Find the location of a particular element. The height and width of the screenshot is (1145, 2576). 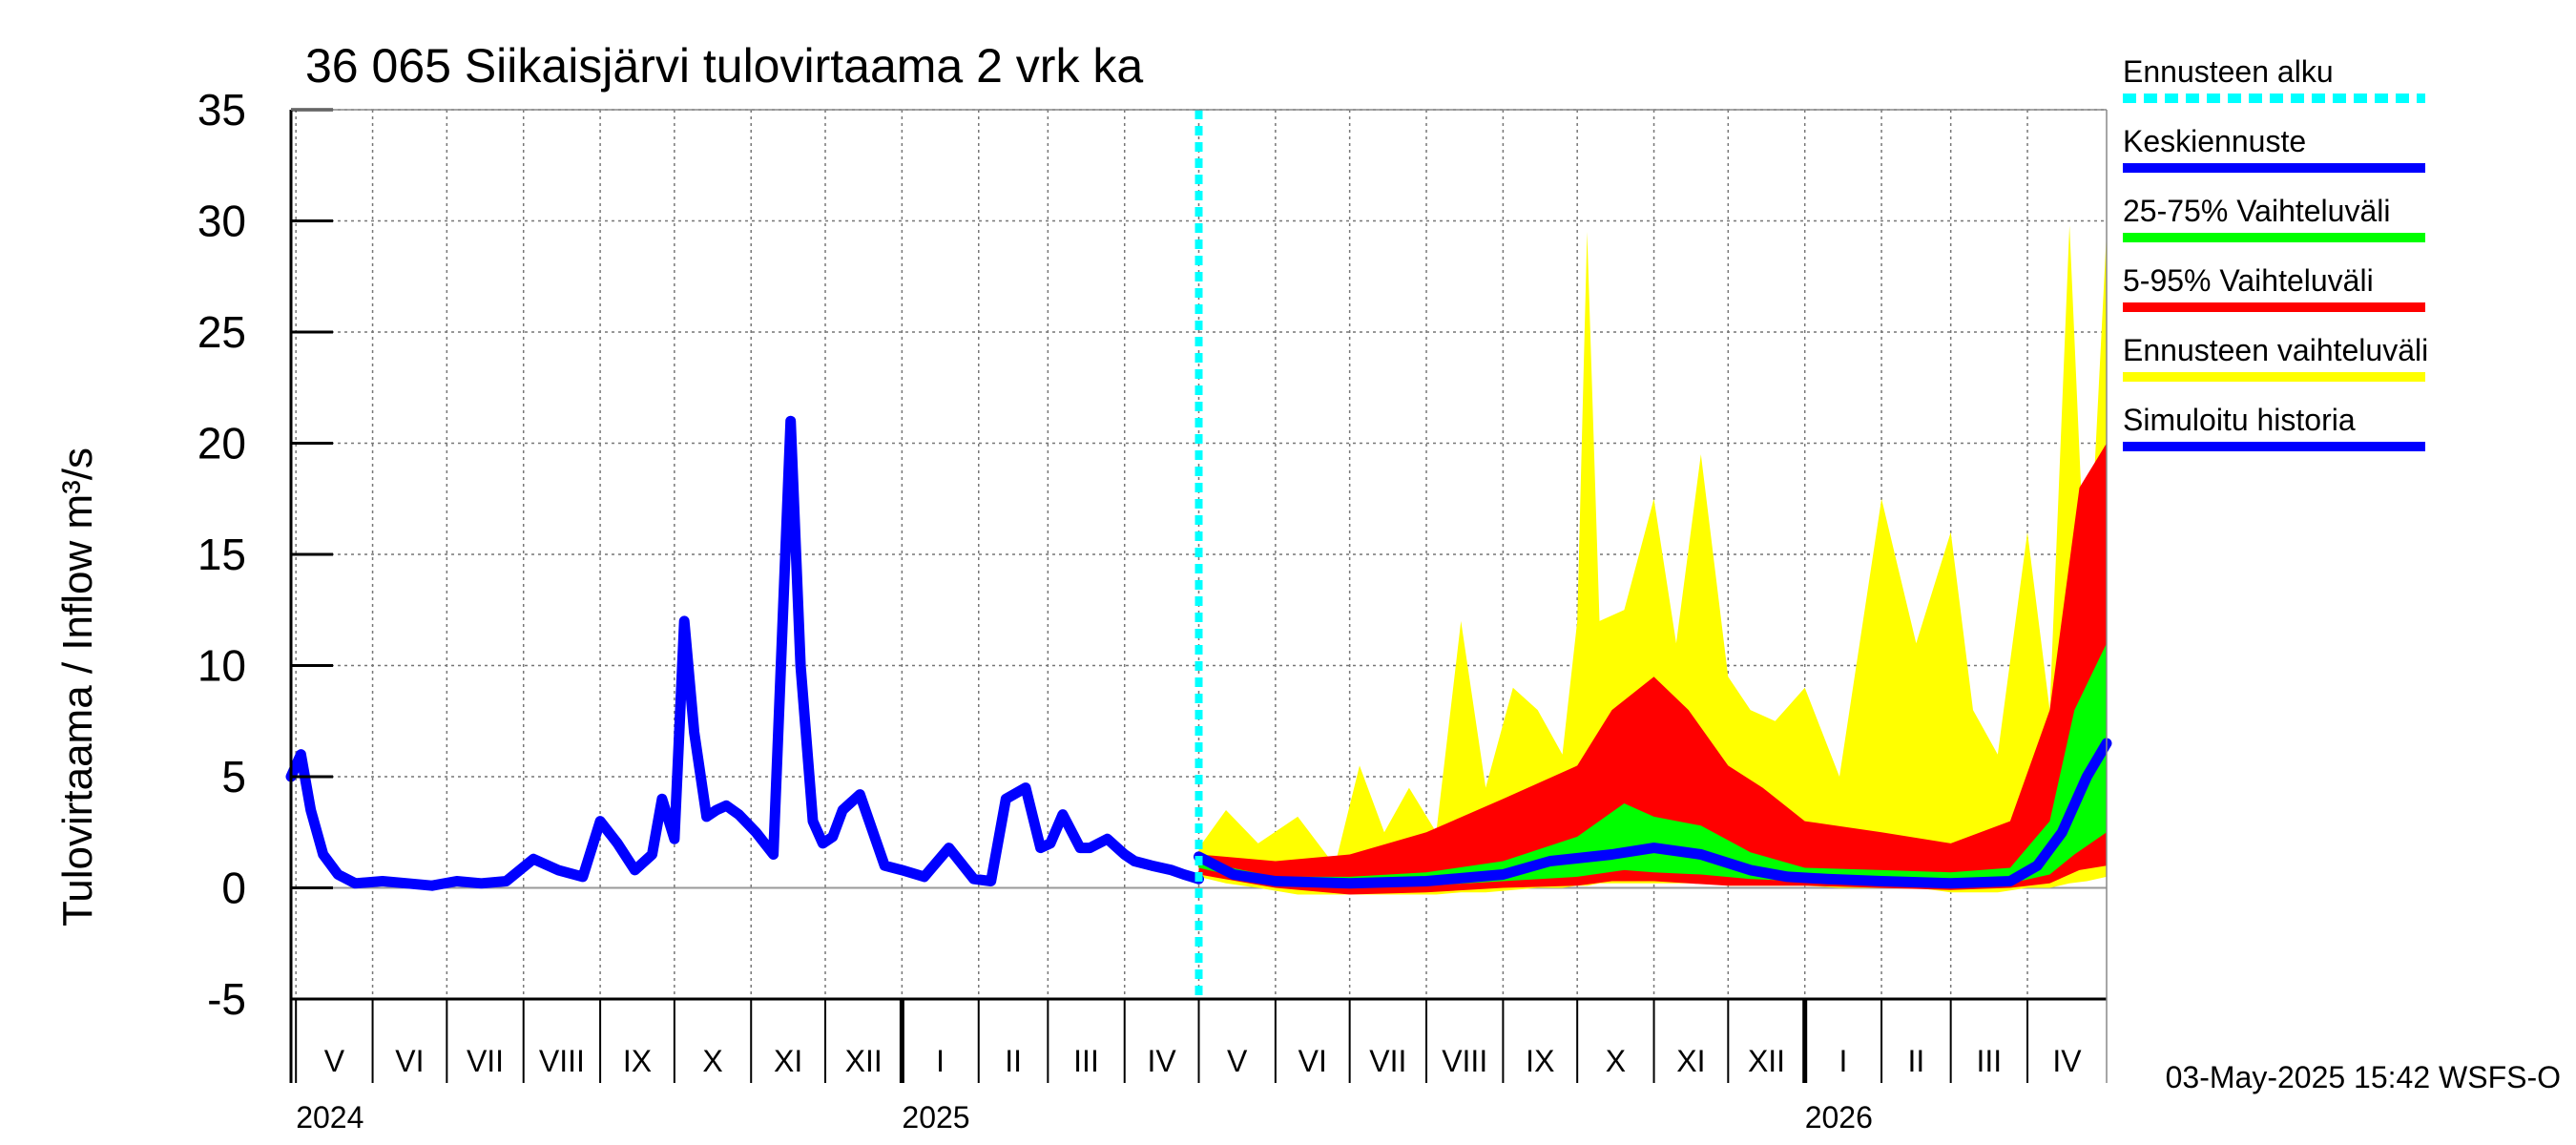

series-keskiennuste is located at coordinates (1653, 814).